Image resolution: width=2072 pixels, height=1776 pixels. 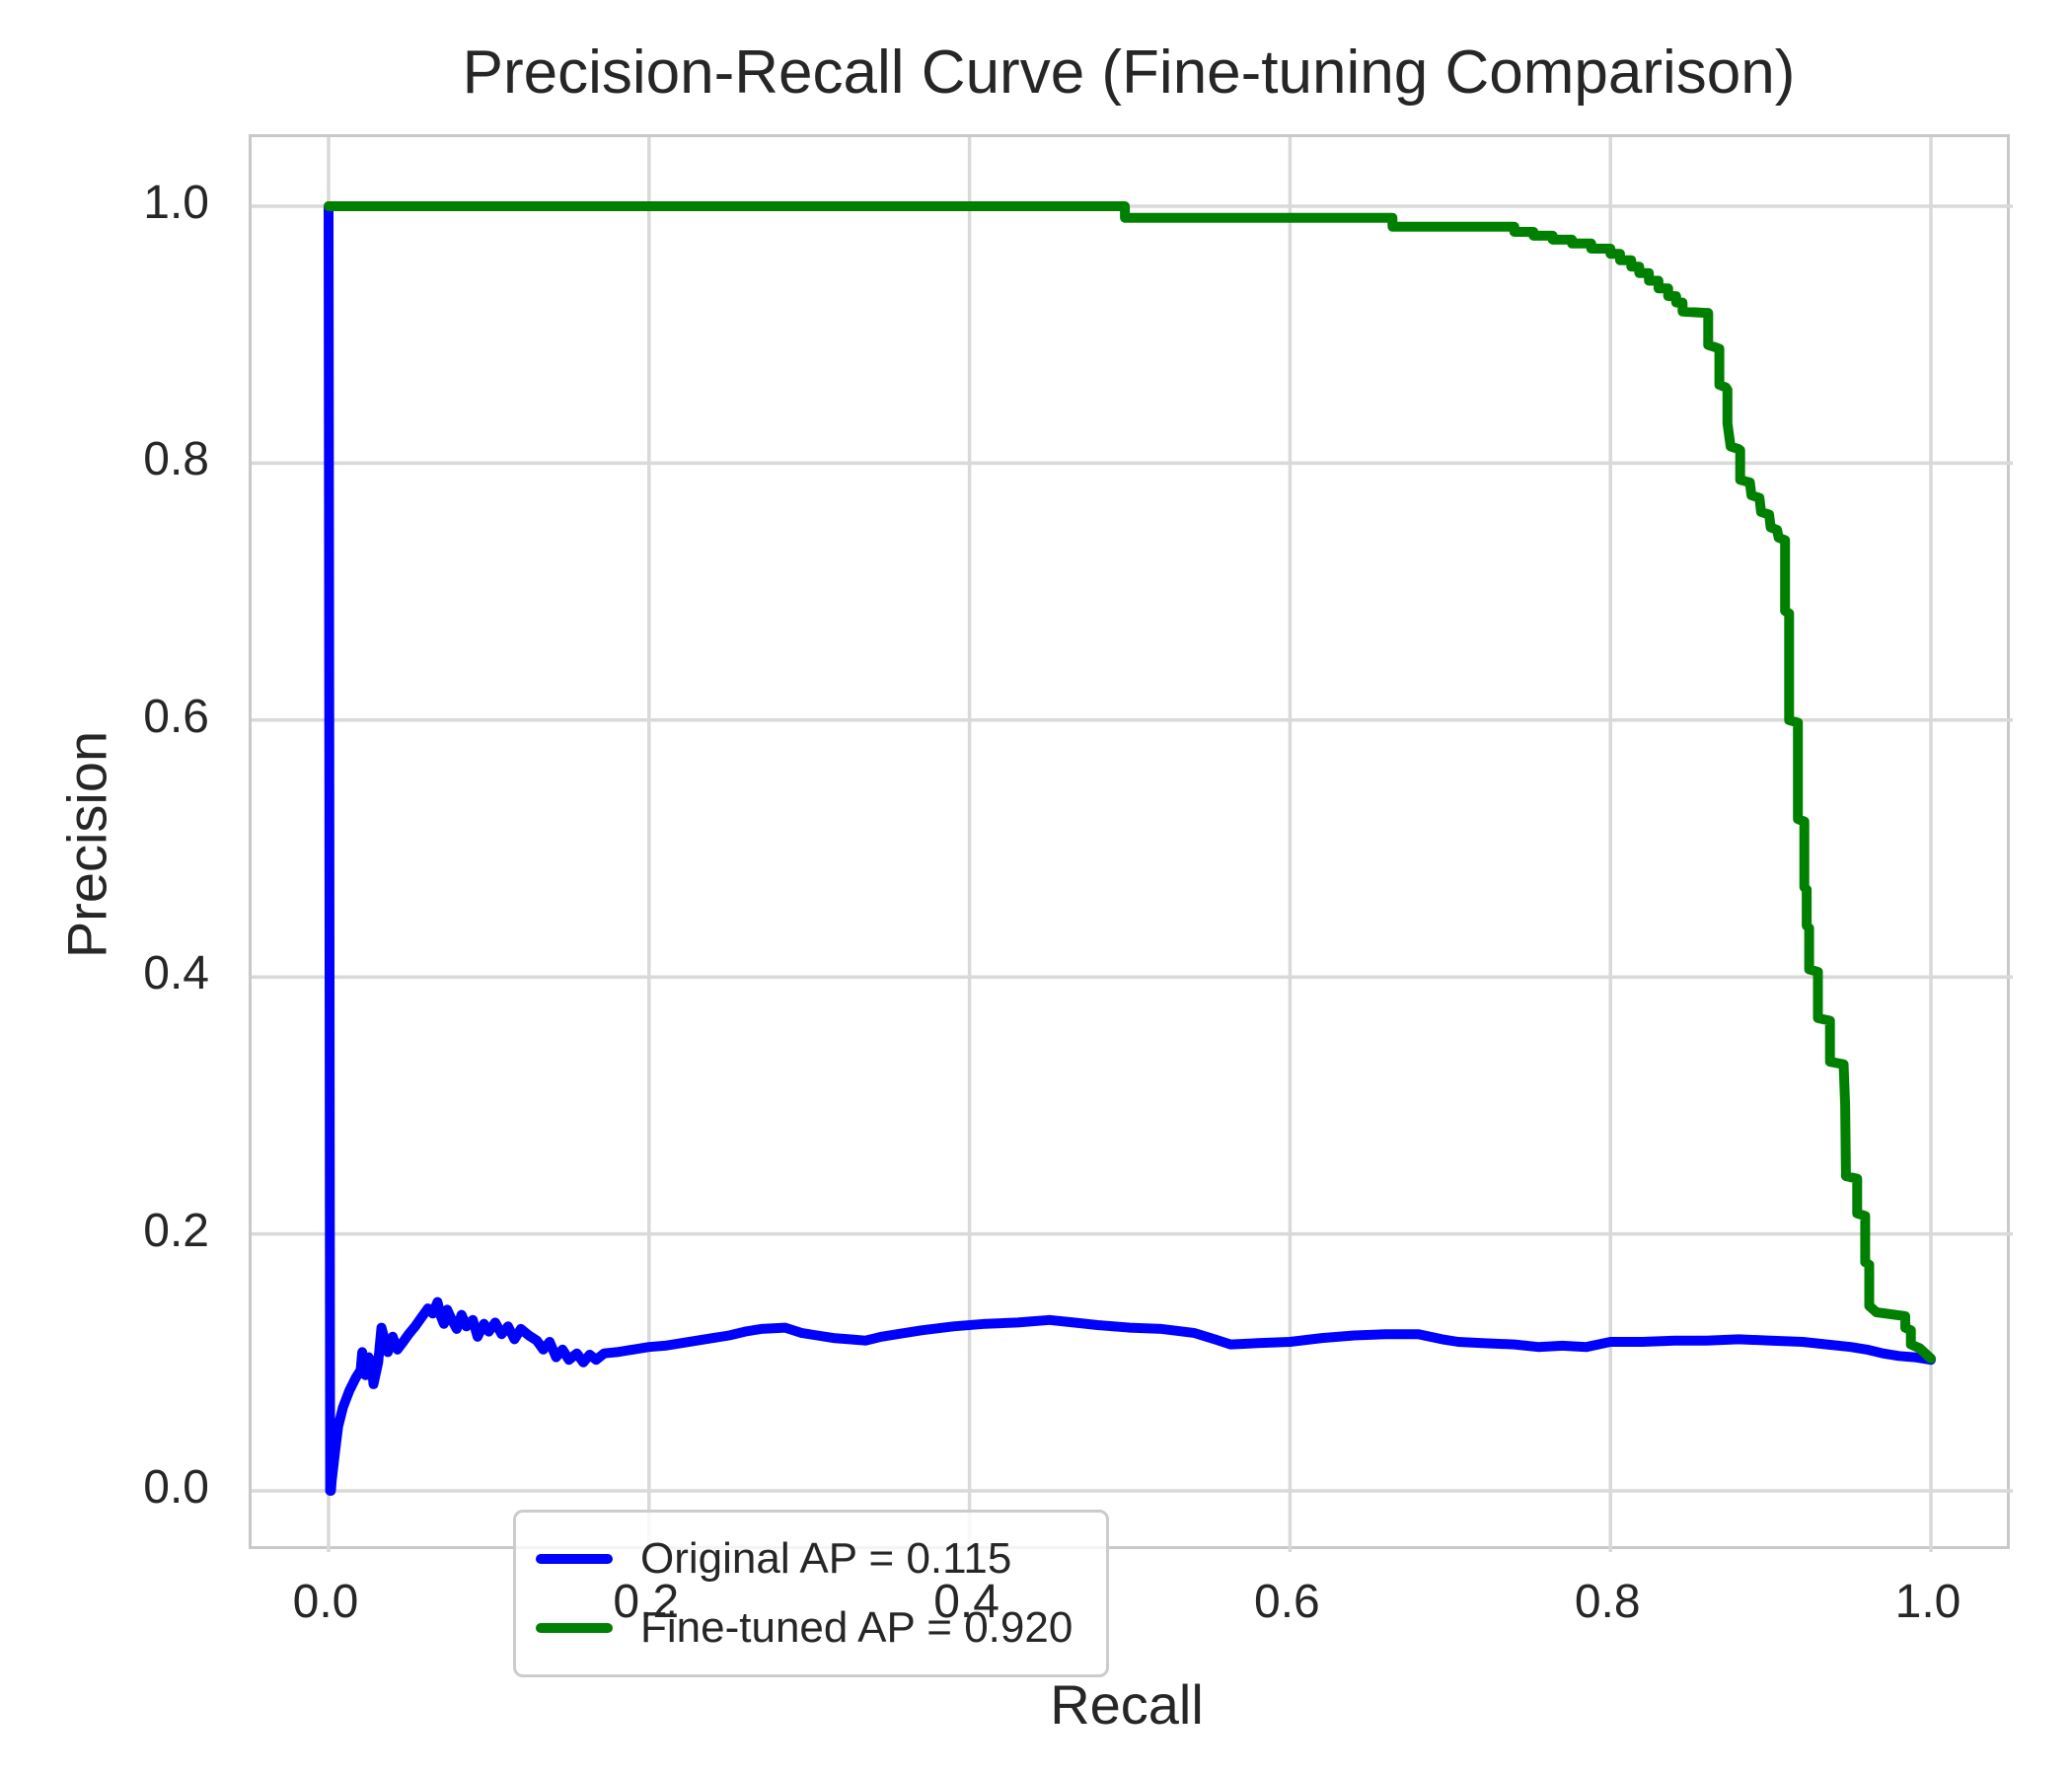 I want to click on x-tick-0.4: 0.4, so click(x=966, y=1602).